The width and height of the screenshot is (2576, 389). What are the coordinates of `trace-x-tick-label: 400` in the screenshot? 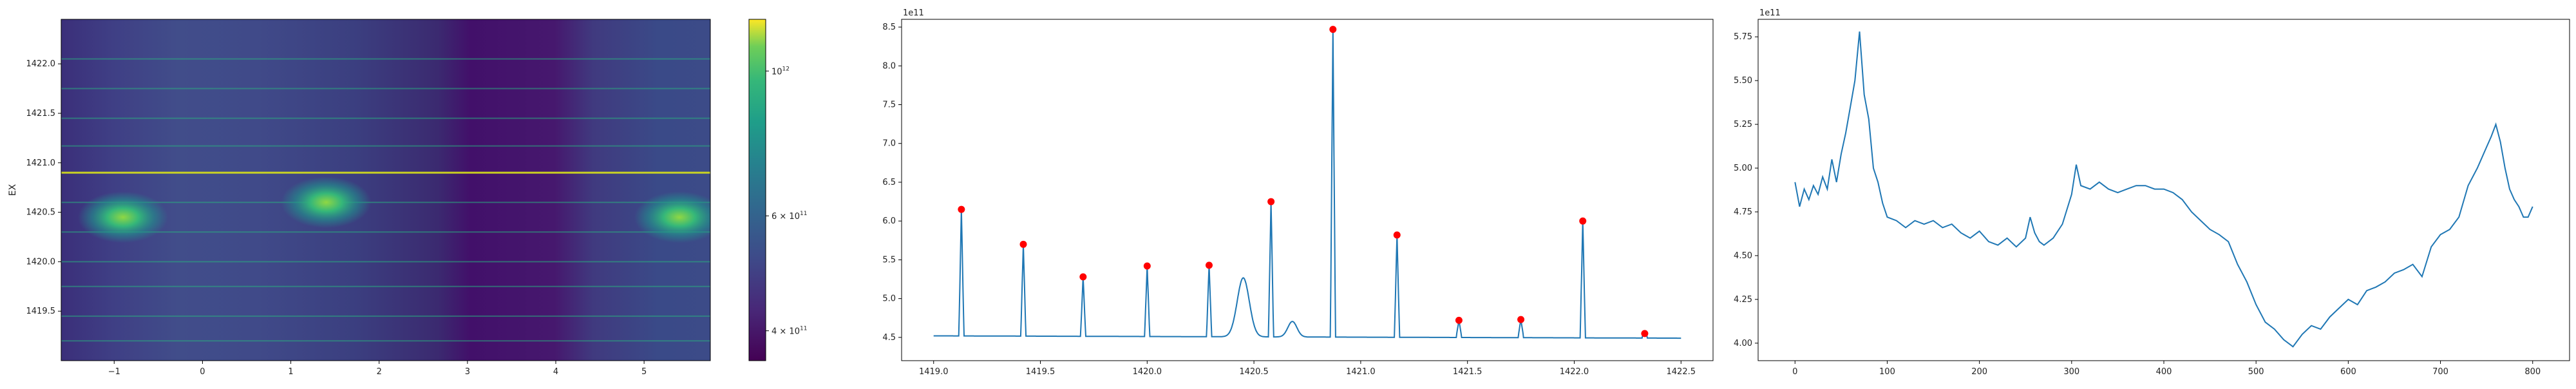 It's located at (2164, 372).